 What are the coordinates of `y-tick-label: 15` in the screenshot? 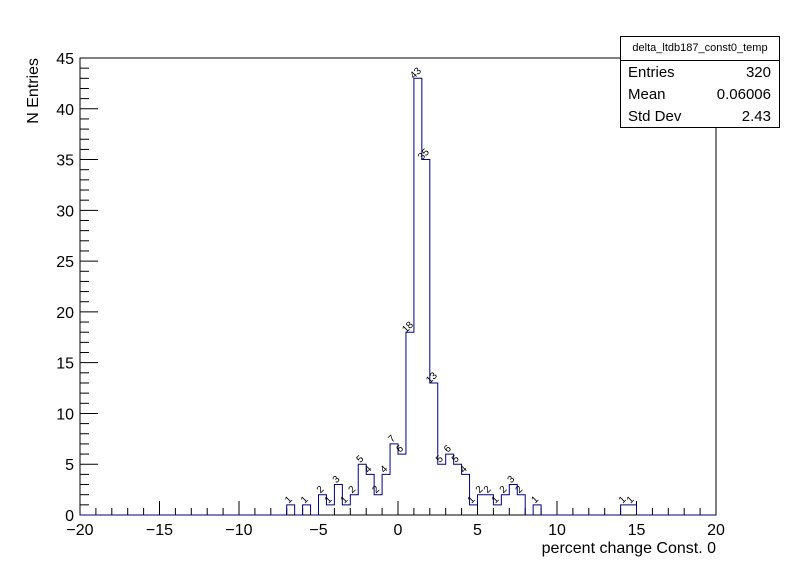 It's located at (65, 364).